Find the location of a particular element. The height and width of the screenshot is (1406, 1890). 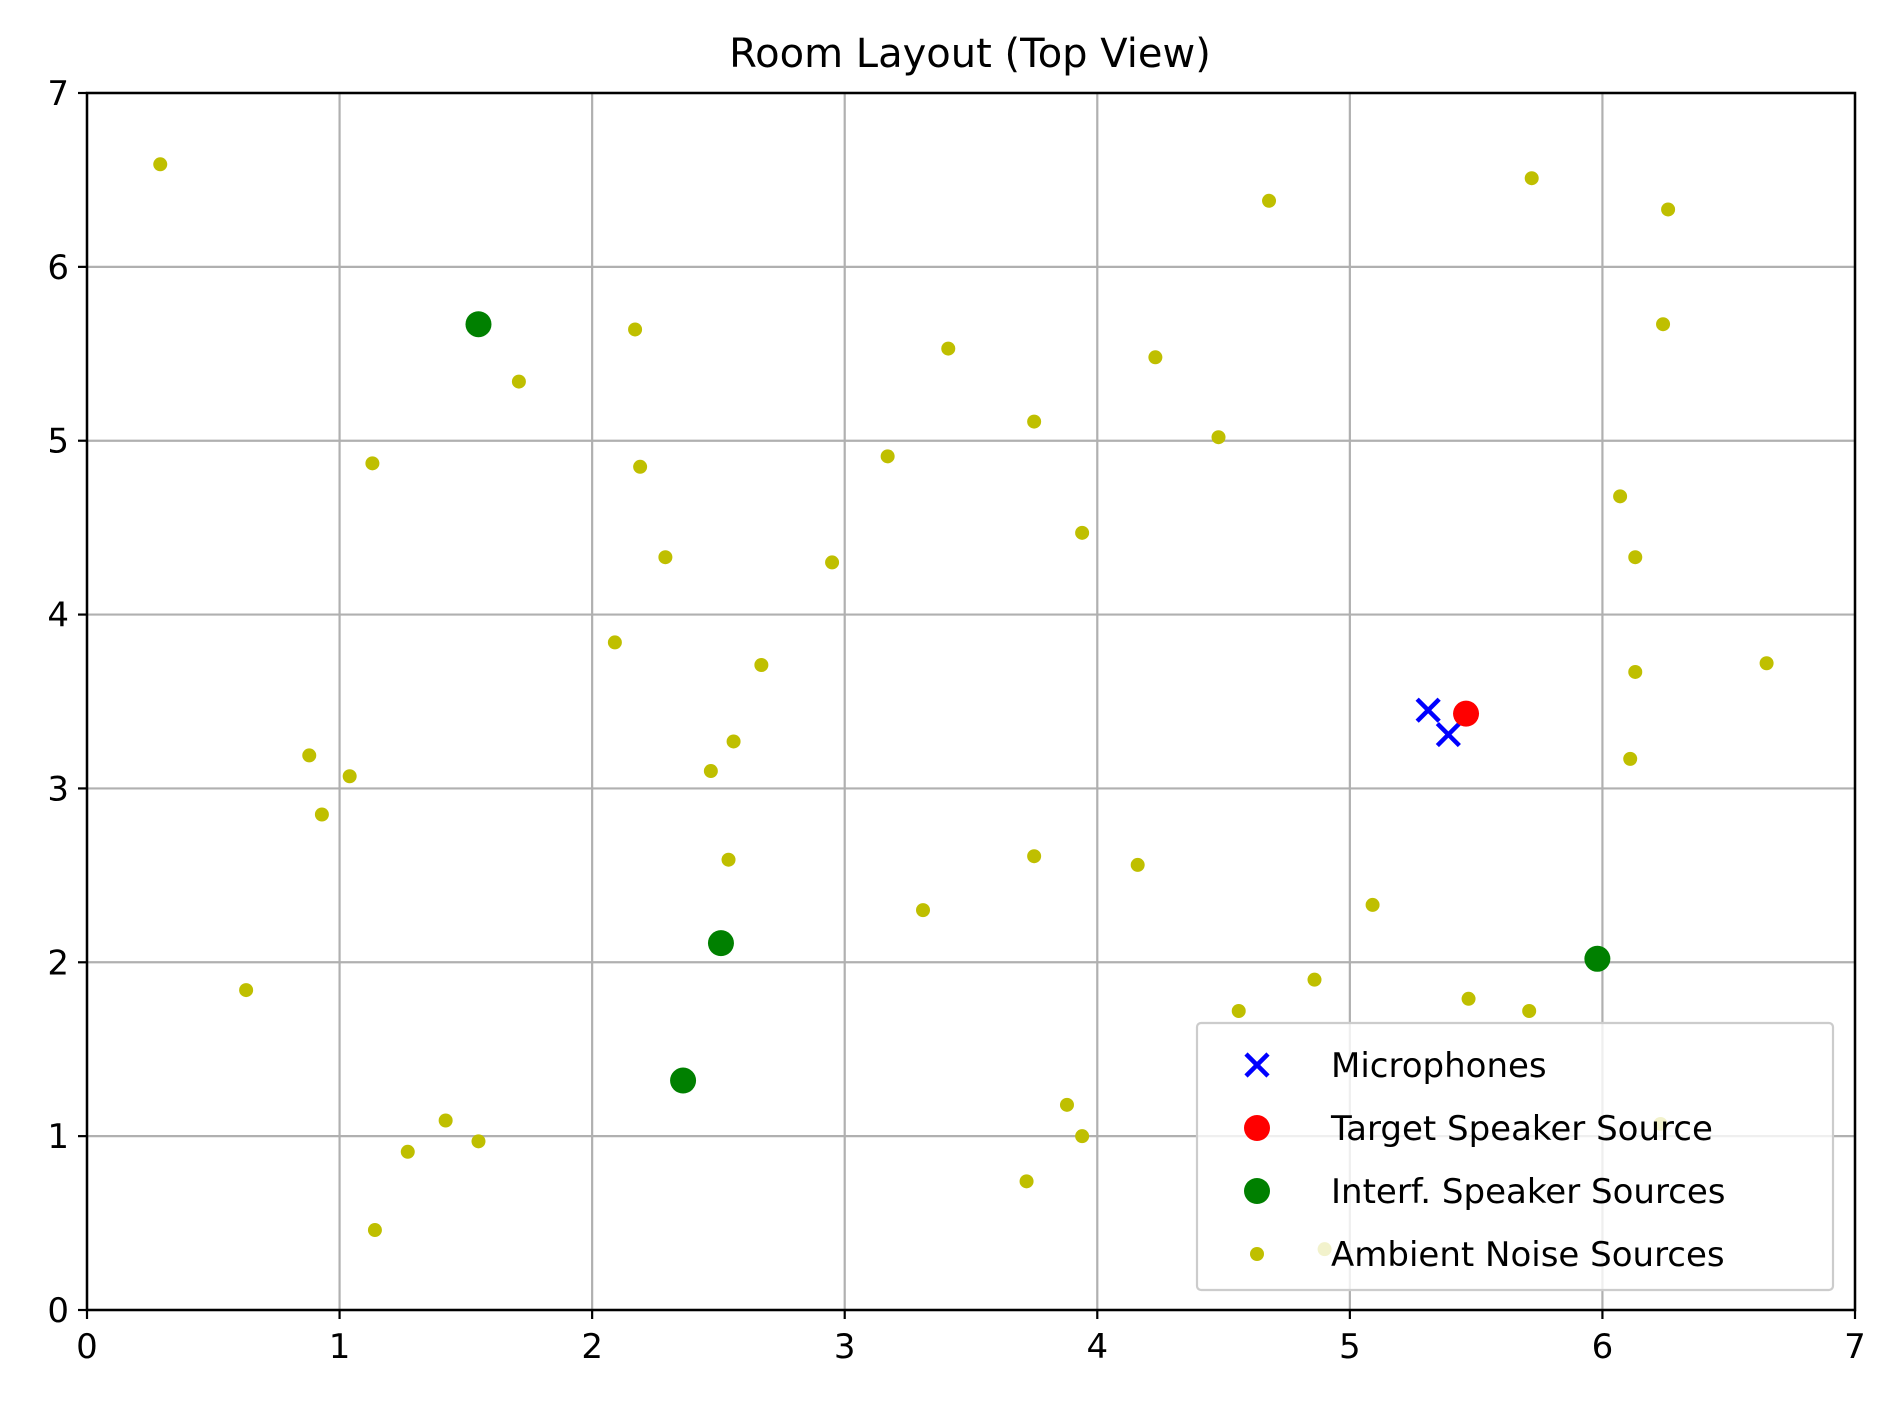

interferer-speaker-marker-legend-swatch is located at coordinates (1257, 1191).